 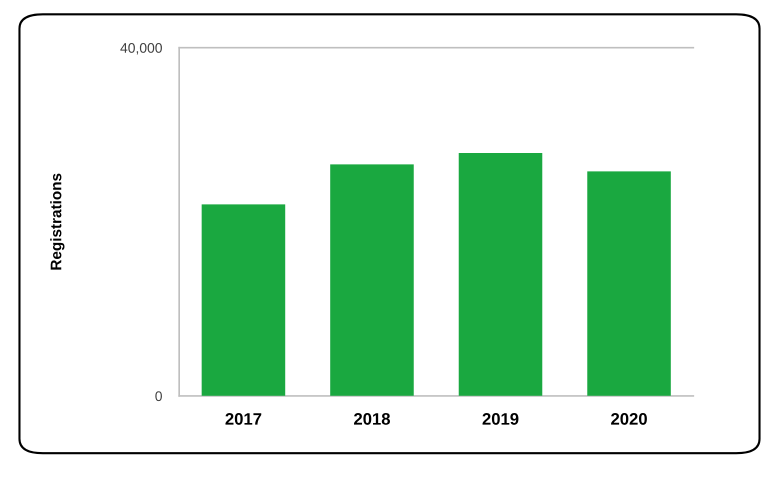 I want to click on y-tick-label: 0, so click(x=158, y=396).